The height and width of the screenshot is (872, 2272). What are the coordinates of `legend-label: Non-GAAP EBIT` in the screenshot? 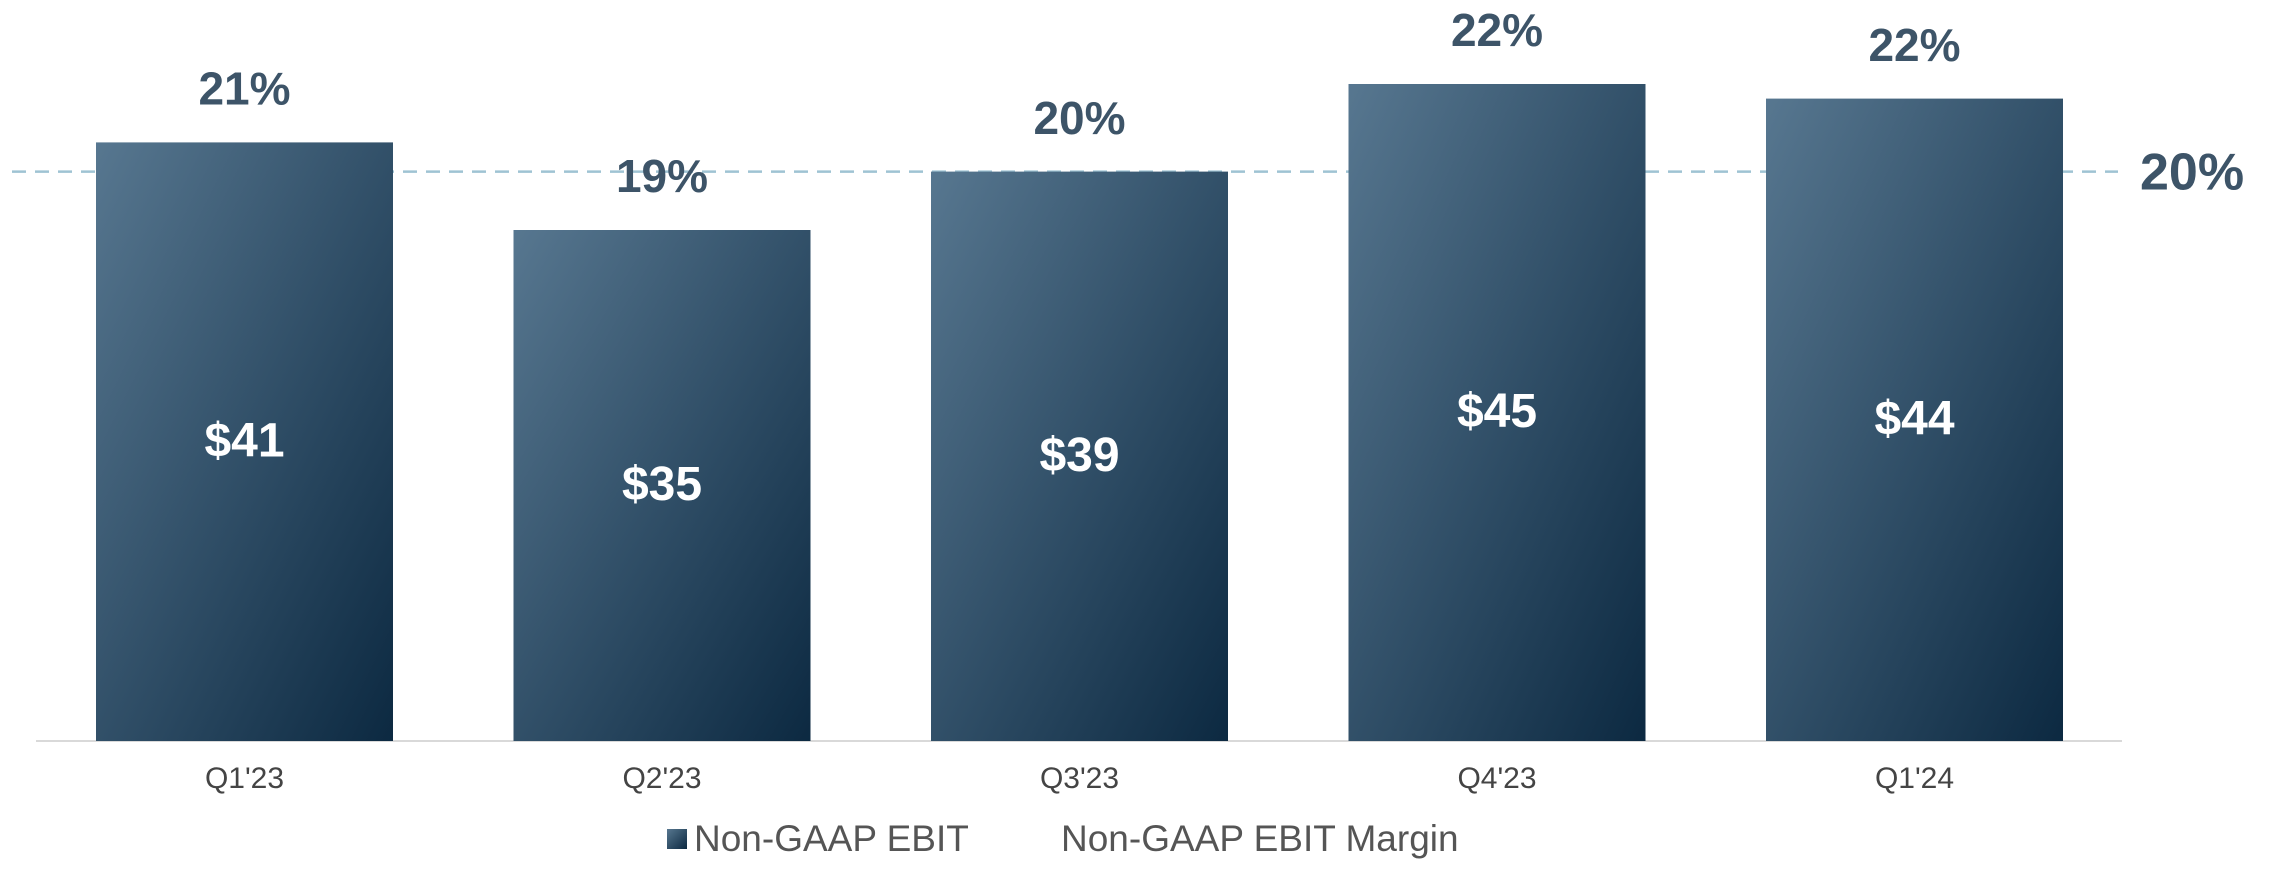 It's located at (831, 838).